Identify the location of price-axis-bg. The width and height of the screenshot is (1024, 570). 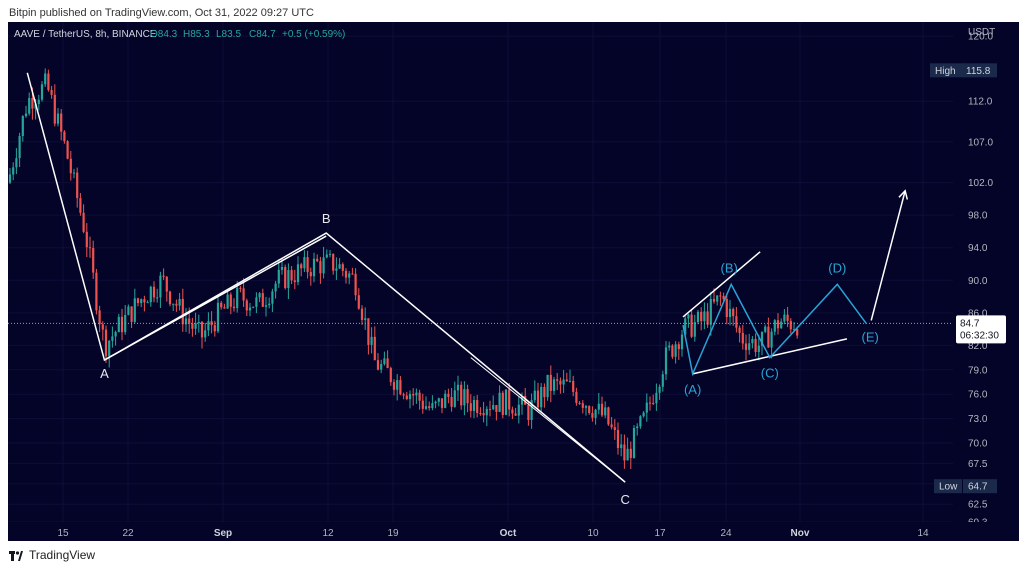
(986, 281).